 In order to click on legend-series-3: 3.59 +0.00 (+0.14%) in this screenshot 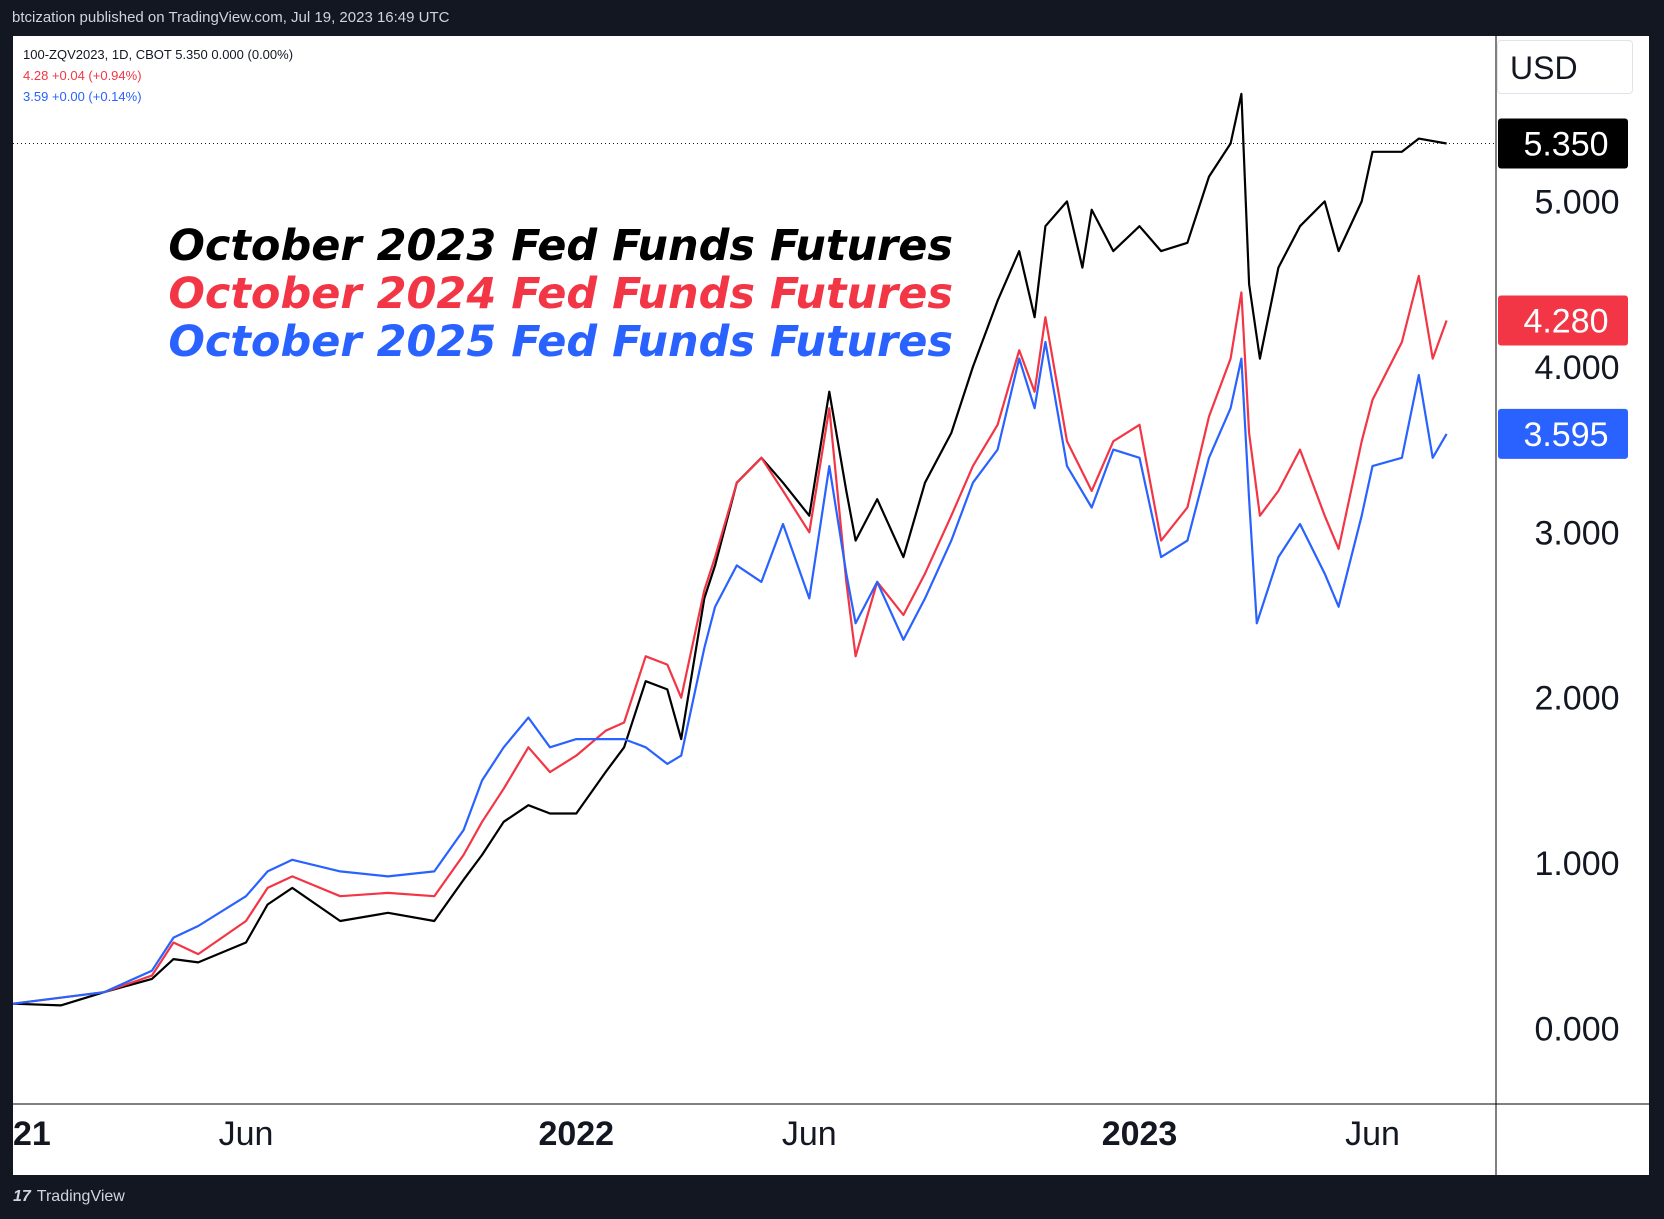, I will do `click(82, 96)`.